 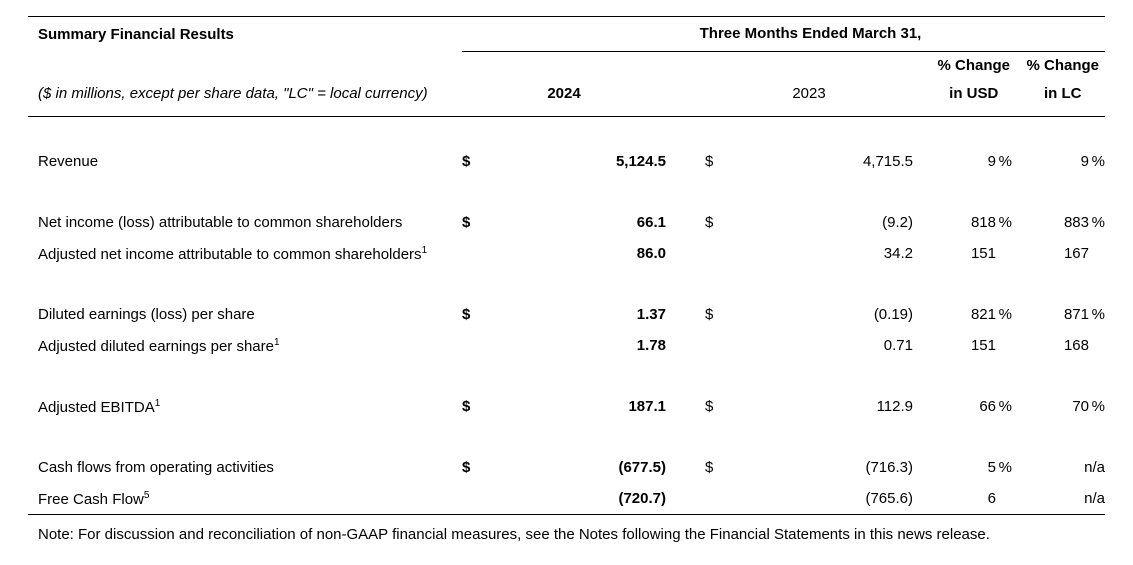 What do you see at coordinates (1058, 84) in the screenshot?
I see `col-header-change-lc: % Change in LC` at bounding box center [1058, 84].